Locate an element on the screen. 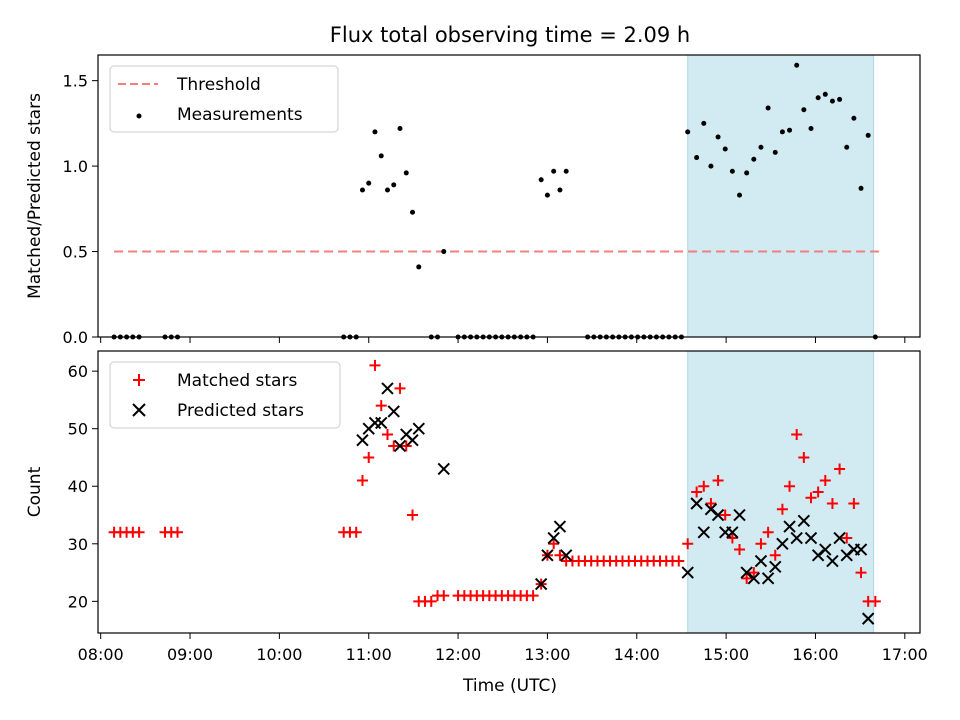  legend-measurements-label: Measurements is located at coordinates (240, 115).